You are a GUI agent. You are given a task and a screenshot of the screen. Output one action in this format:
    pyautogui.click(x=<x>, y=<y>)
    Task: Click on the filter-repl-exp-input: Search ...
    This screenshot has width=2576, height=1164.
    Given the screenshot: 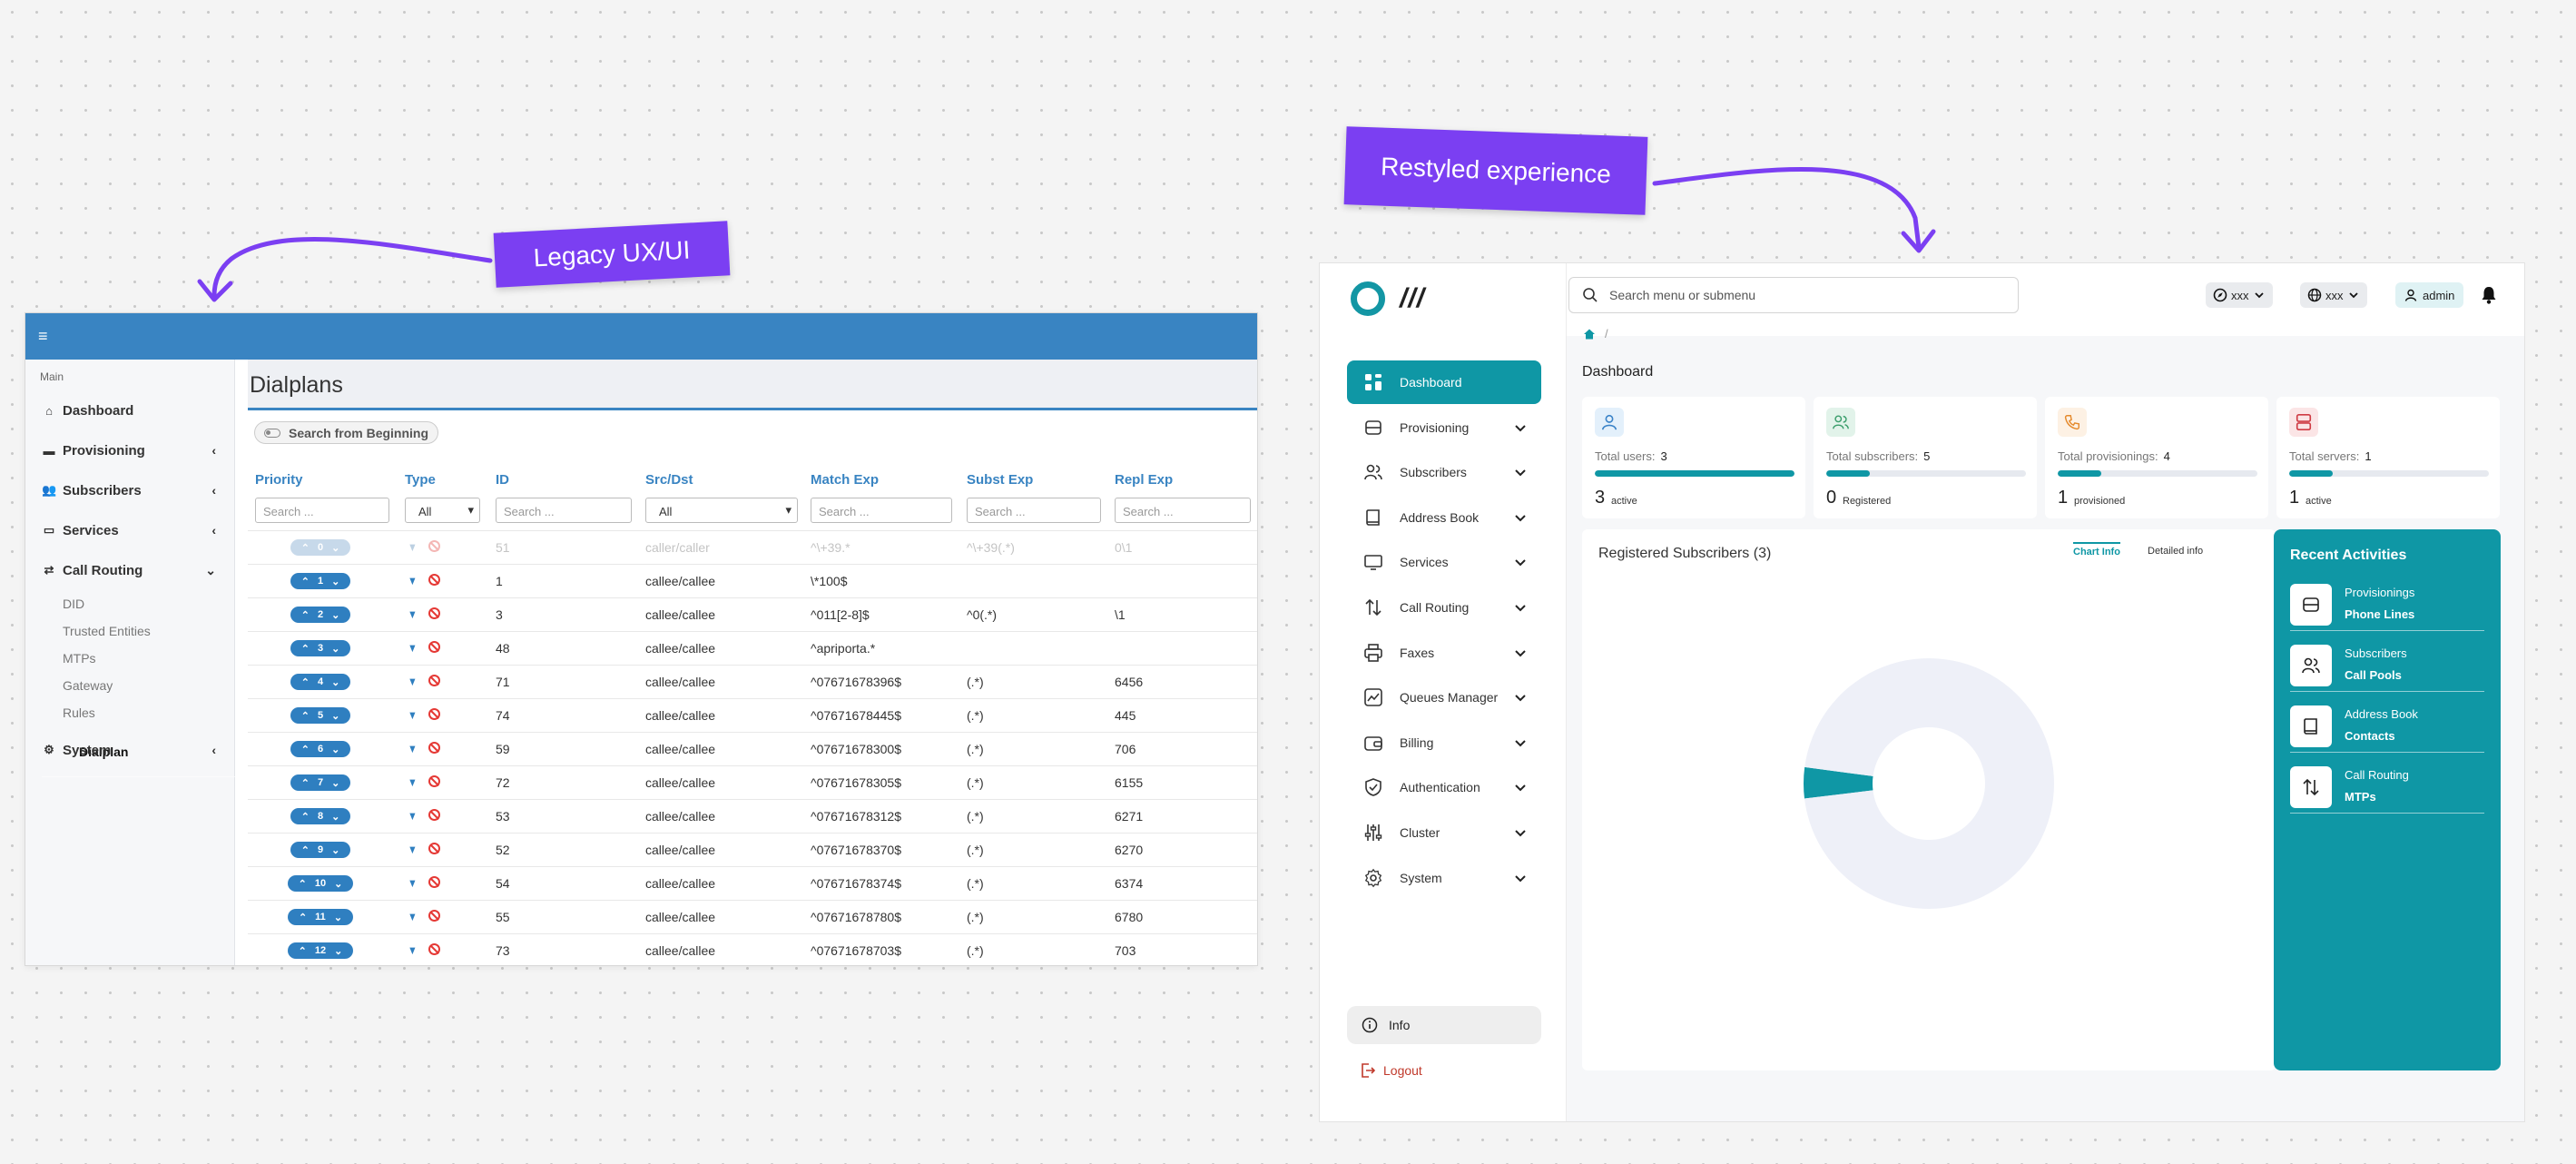 What is the action you would take?
    pyautogui.click(x=1183, y=511)
    